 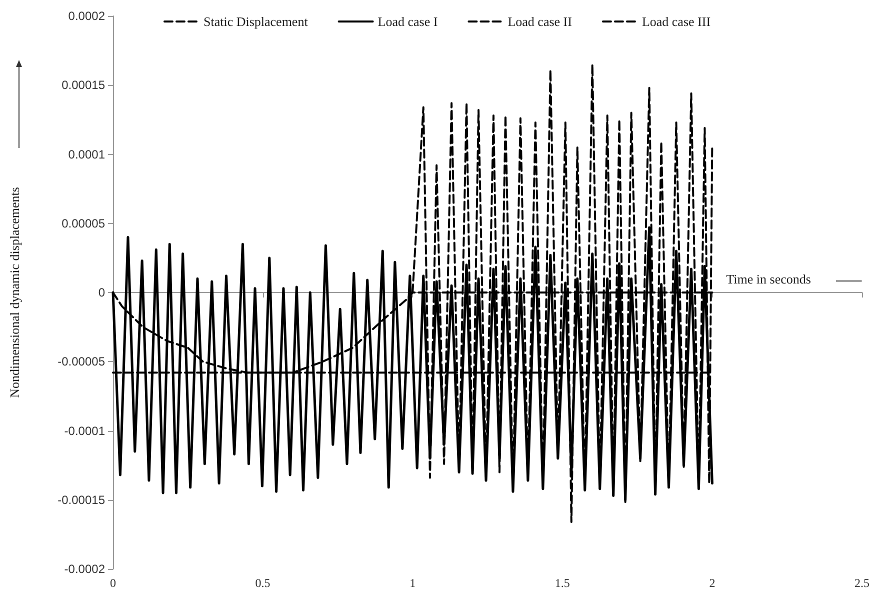 I want to click on x-tick-label: 0, so click(x=113, y=582).